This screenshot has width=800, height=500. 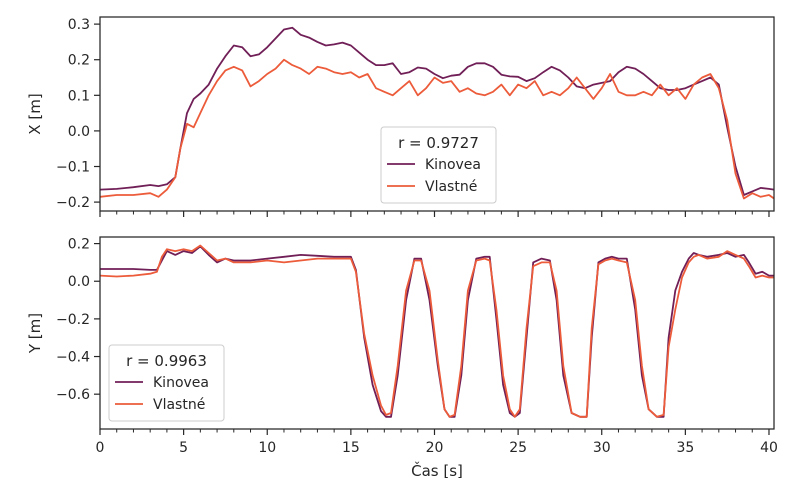 What do you see at coordinates (351, 448) in the screenshot?
I see `x-tick-label: 15` at bounding box center [351, 448].